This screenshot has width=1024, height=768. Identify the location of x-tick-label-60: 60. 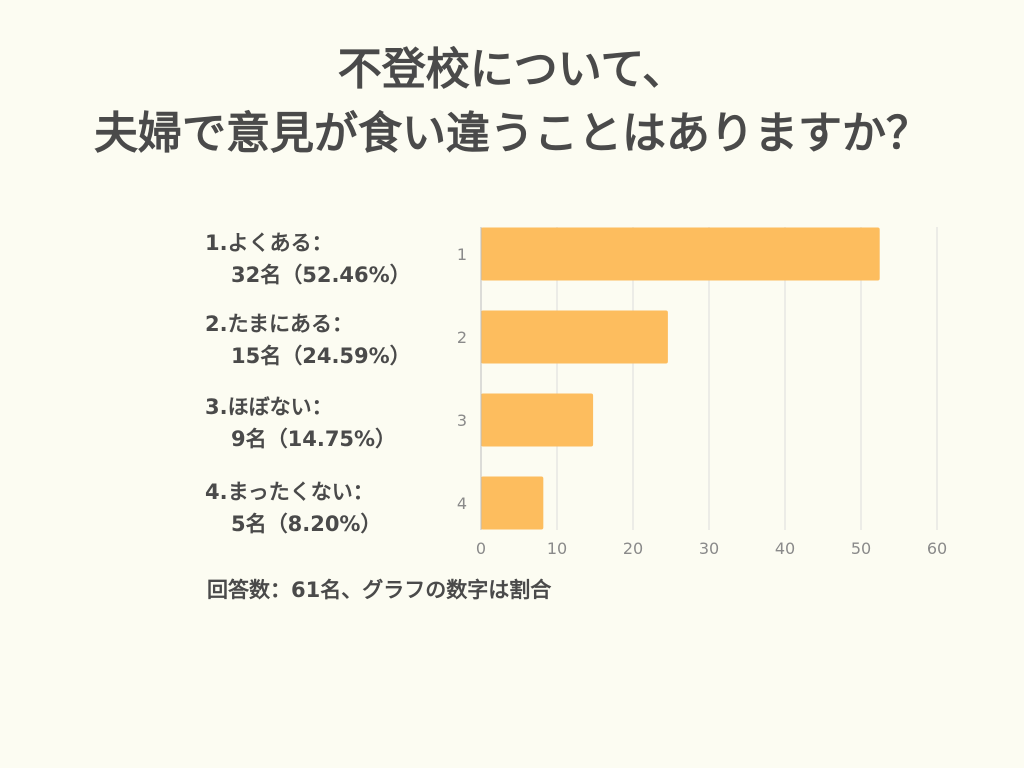
(937, 548).